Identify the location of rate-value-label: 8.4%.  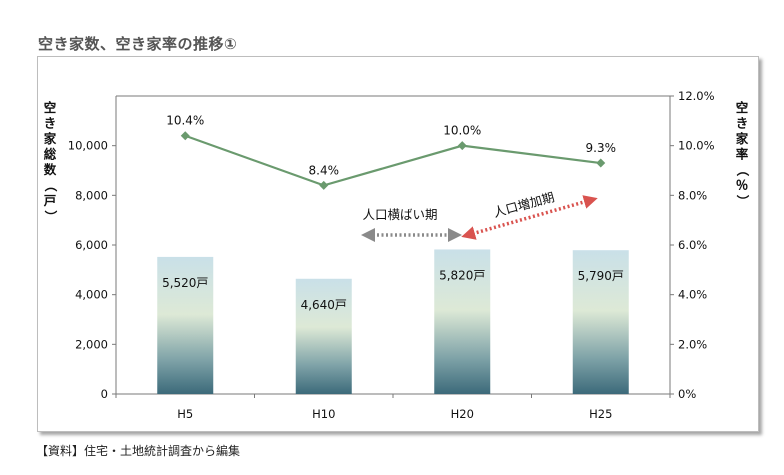
(324, 170).